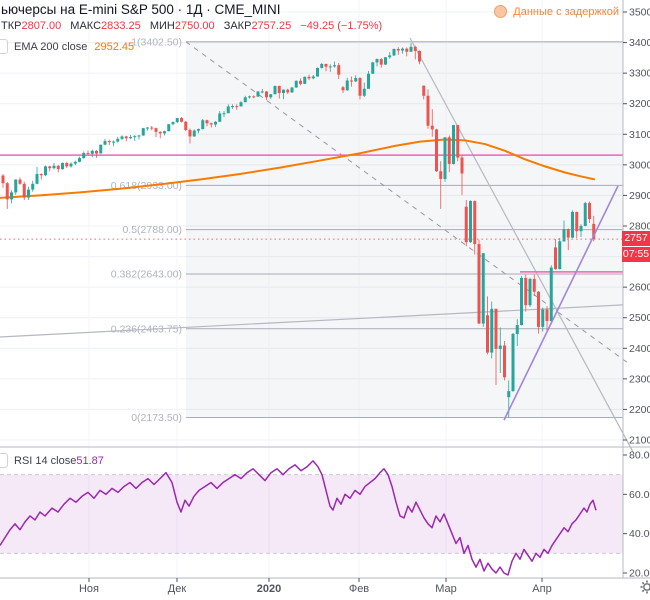  What do you see at coordinates (121, 26) in the screenshot?
I see `high-value: 2833.25` at bounding box center [121, 26].